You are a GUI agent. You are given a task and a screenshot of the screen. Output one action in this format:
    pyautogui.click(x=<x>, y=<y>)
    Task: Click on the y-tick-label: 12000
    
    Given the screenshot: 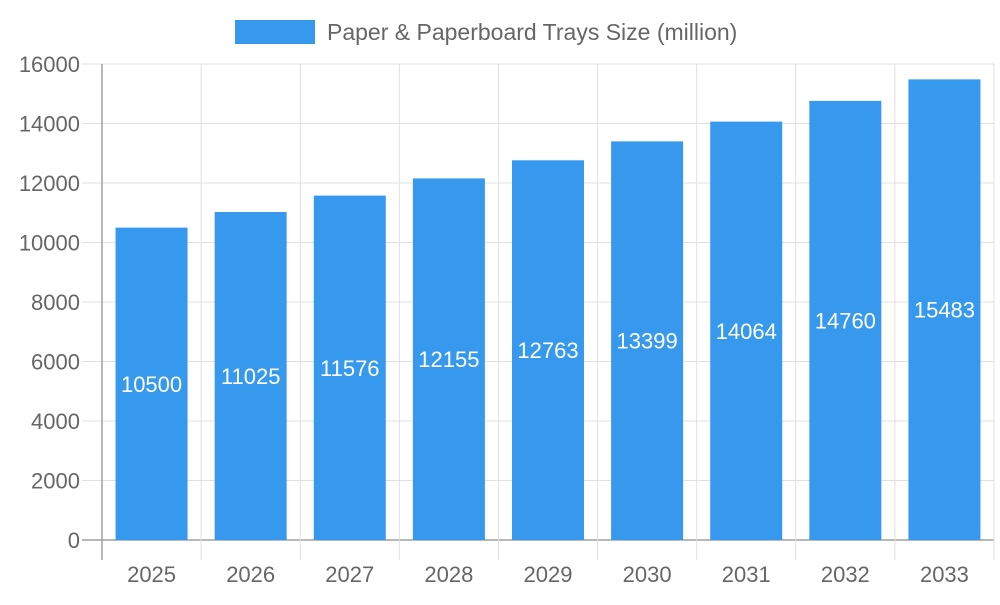 What is the action you would take?
    pyautogui.click(x=49, y=183)
    